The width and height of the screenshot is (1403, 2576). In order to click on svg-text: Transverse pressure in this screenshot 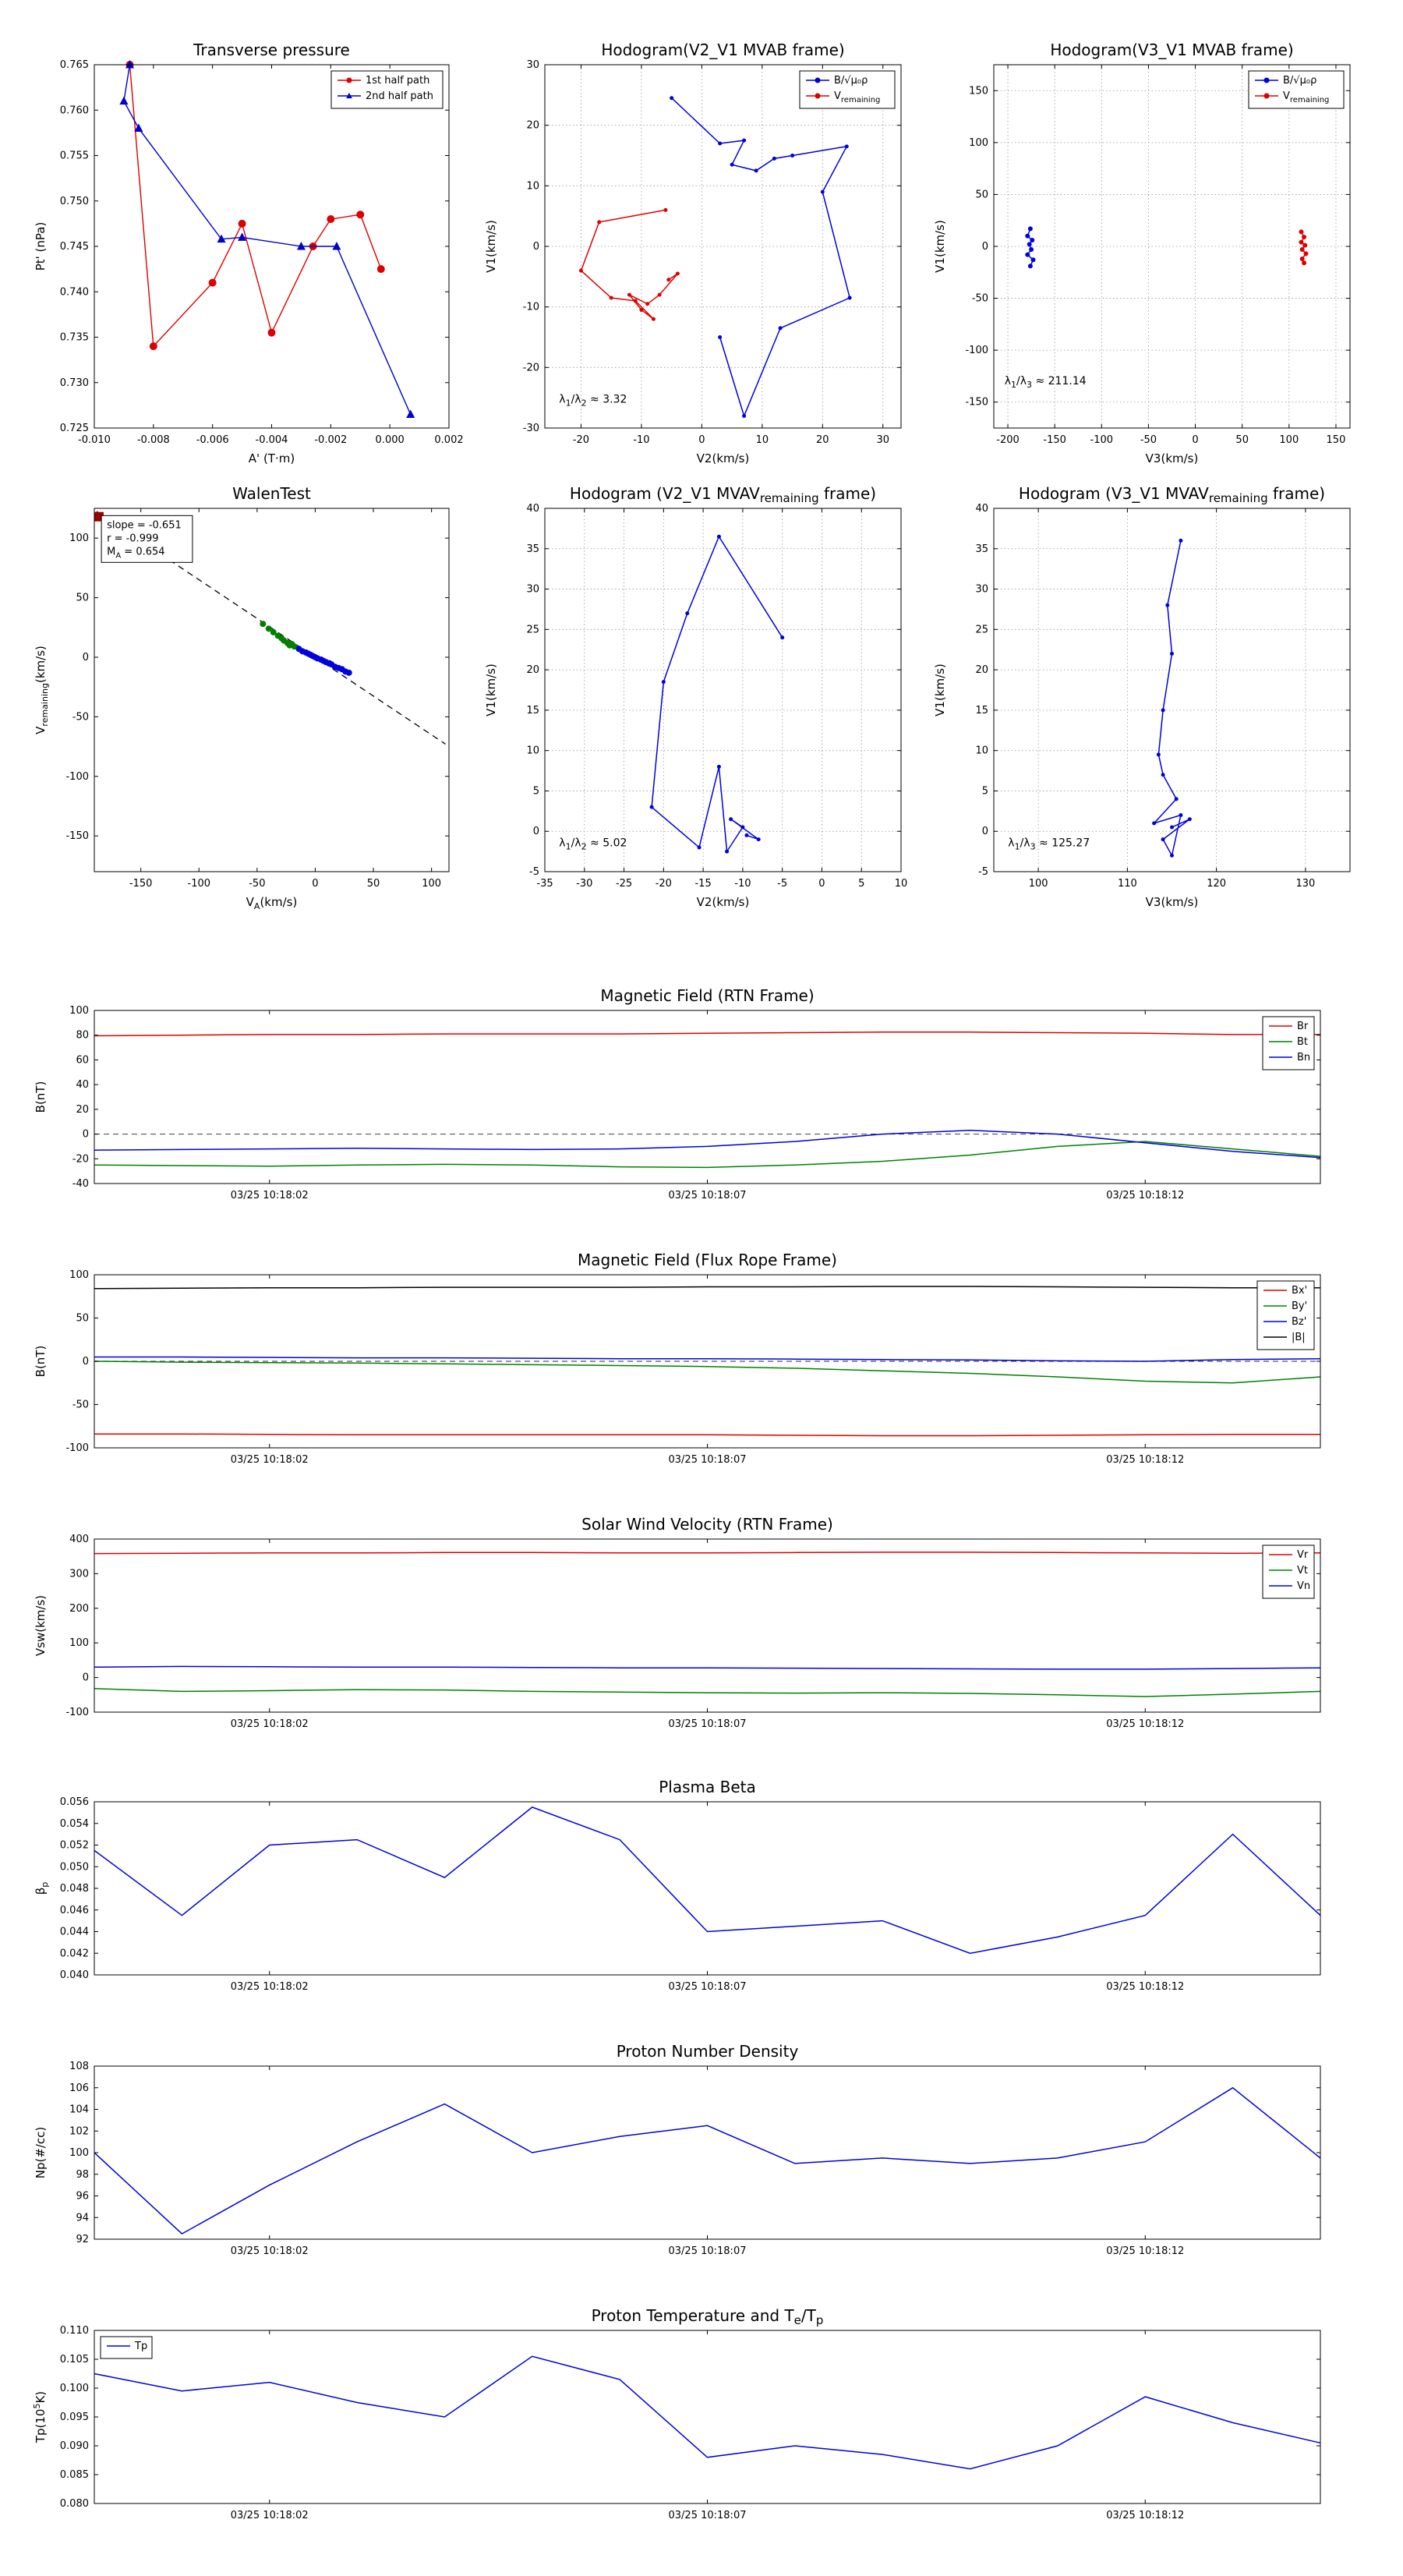, I will do `click(271, 50)`.